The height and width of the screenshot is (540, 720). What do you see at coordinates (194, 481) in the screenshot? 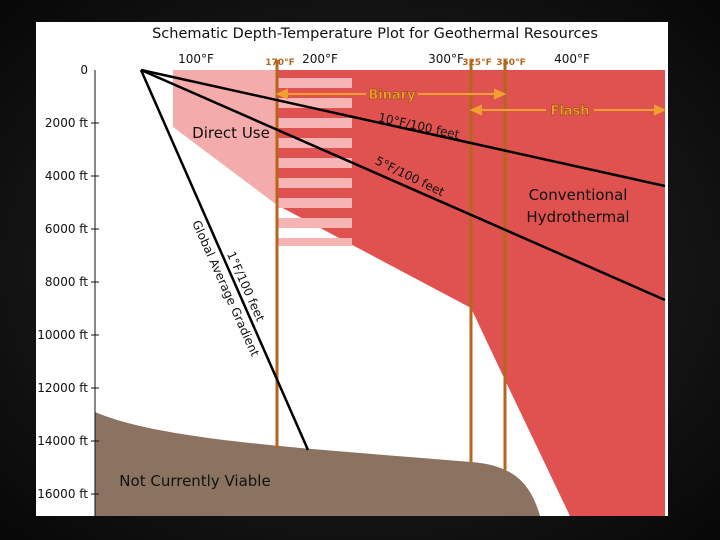
I see `not-viable-label: Not Currently Viable` at bounding box center [194, 481].